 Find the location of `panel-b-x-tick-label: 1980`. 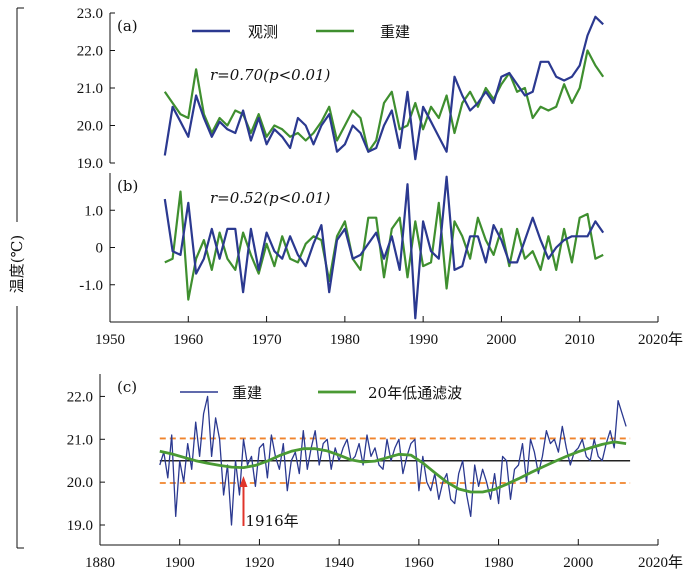

panel-b-x-tick-label: 1980 is located at coordinates (345, 340).